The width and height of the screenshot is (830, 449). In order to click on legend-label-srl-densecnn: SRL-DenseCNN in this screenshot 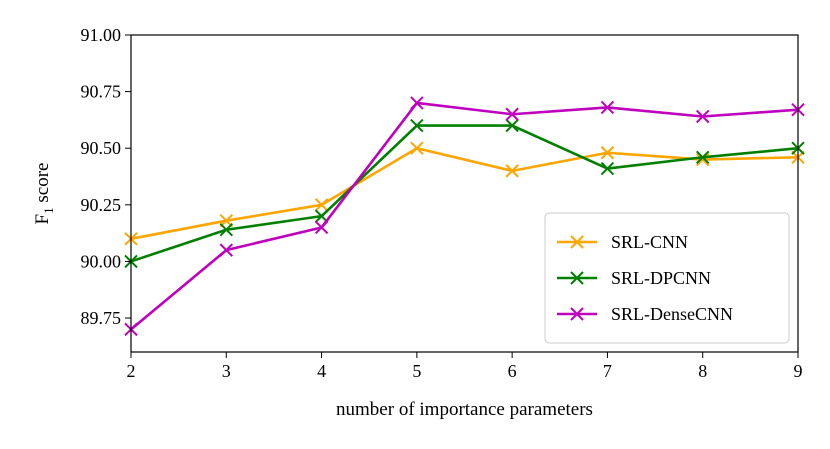, I will do `click(672, 314)`.